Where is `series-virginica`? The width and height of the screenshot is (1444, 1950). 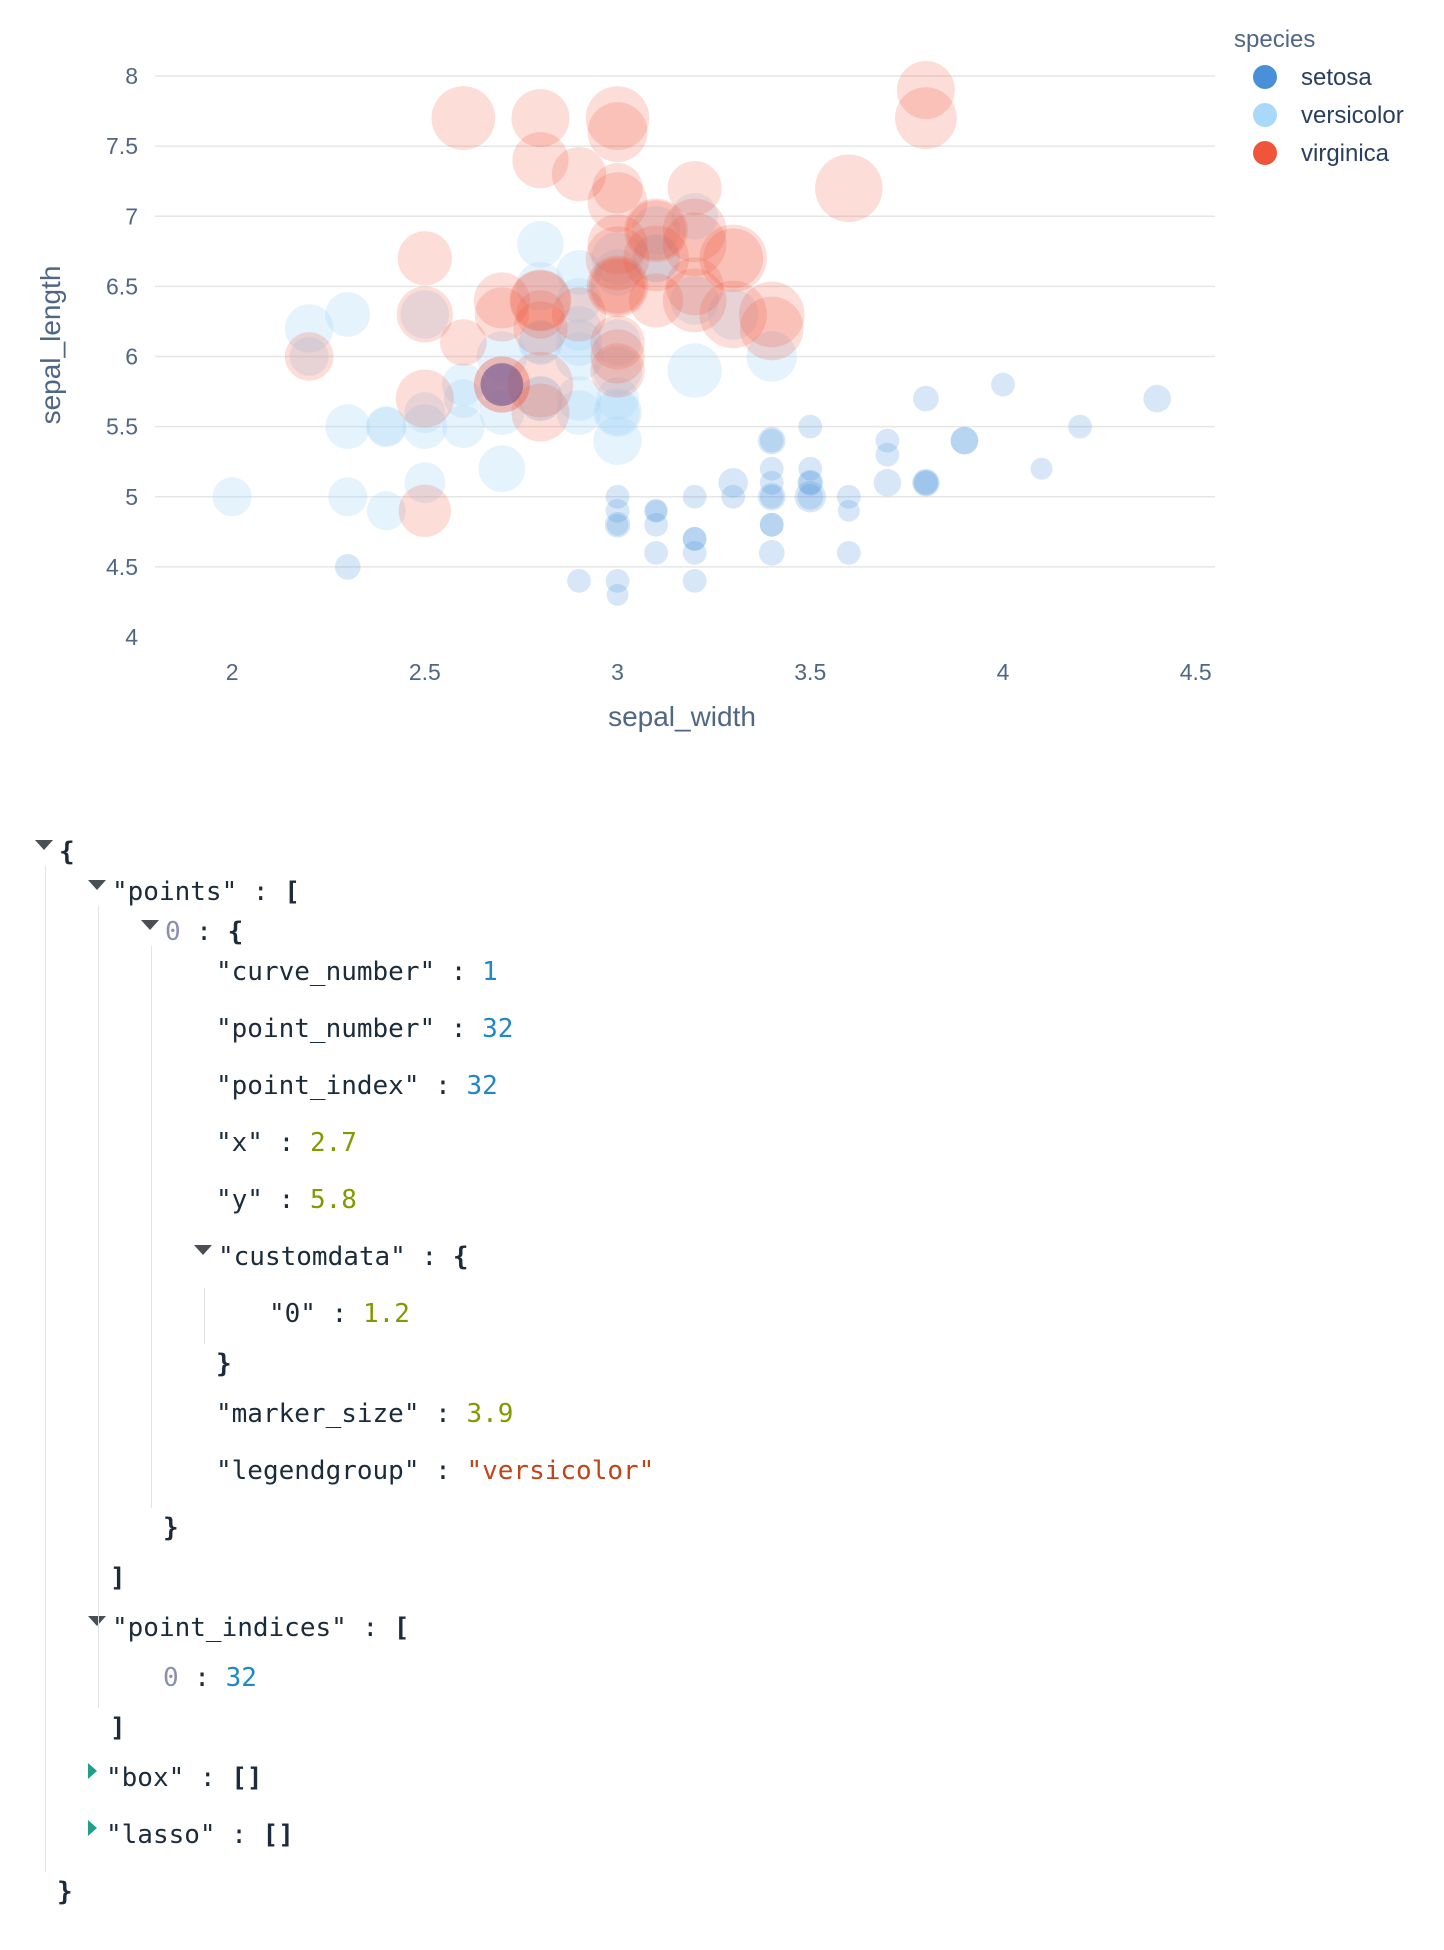
series-virginica is located at coordinates (620, 299).